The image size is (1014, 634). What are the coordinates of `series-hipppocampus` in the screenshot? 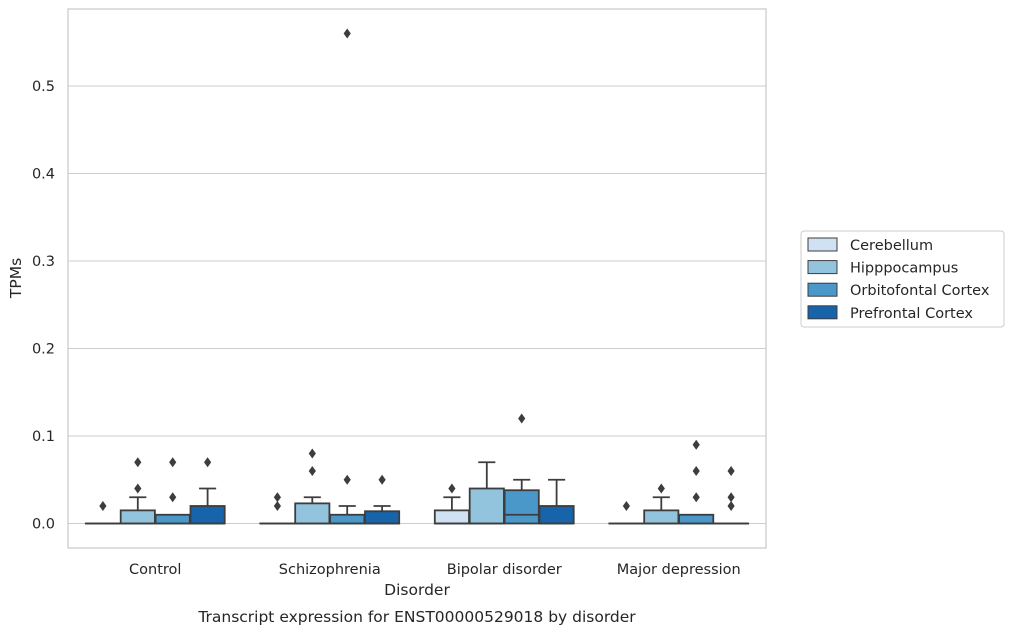 It's located at (399, 486).